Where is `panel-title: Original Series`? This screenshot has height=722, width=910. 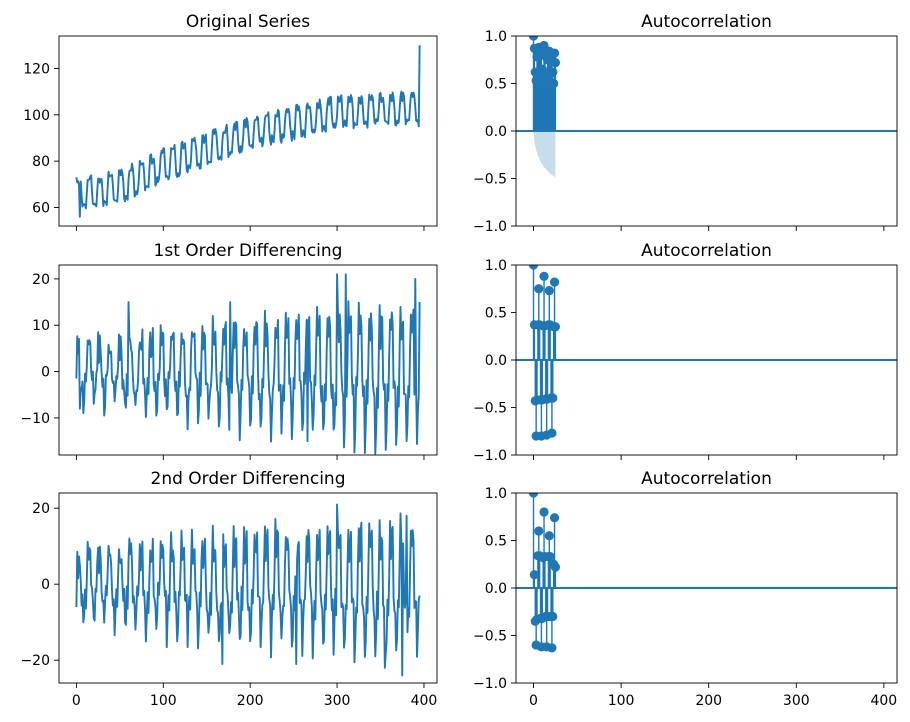 panel-title: Original Series is located at coordinates (248, 22).